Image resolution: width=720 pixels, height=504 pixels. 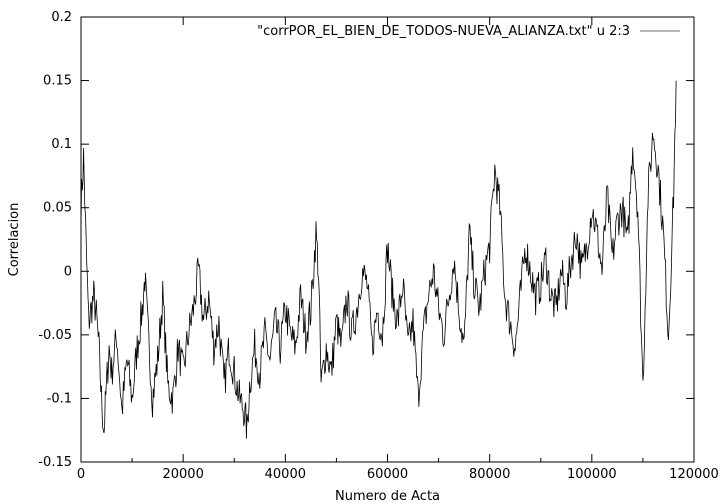 What do you see at coordinates (57, 81) in the screenshot?
I see `y-tick-label: 0.15` at bounding box center [57, 81].